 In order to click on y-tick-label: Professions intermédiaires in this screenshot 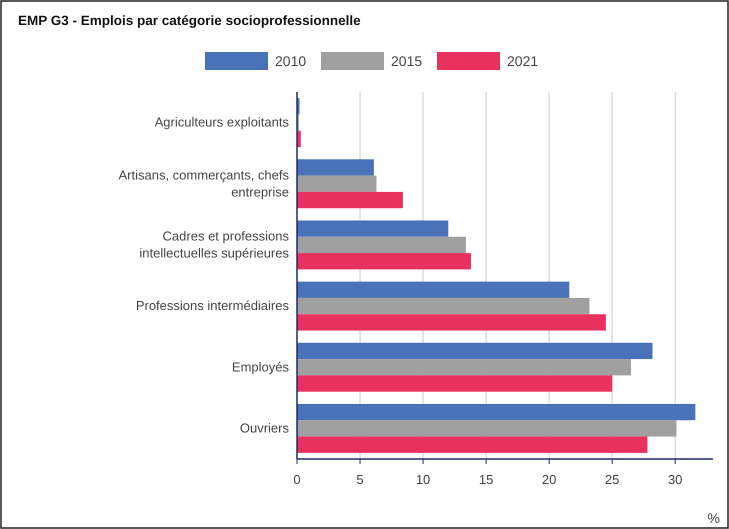, I will do `click(213, 306)`.